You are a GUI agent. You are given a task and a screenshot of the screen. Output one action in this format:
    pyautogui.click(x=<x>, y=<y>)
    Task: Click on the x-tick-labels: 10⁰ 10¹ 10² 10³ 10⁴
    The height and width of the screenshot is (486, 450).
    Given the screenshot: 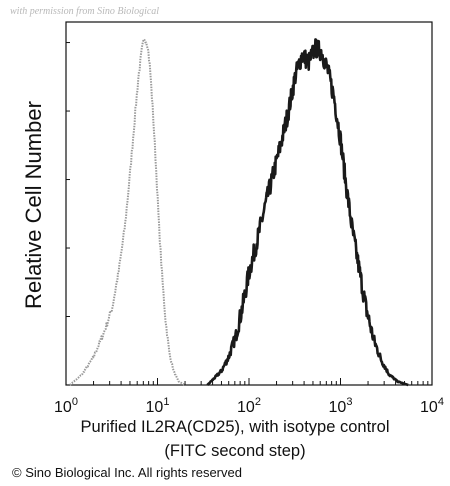 What is the action you would take?
    pyautogui.click(x=249, y=406)
    